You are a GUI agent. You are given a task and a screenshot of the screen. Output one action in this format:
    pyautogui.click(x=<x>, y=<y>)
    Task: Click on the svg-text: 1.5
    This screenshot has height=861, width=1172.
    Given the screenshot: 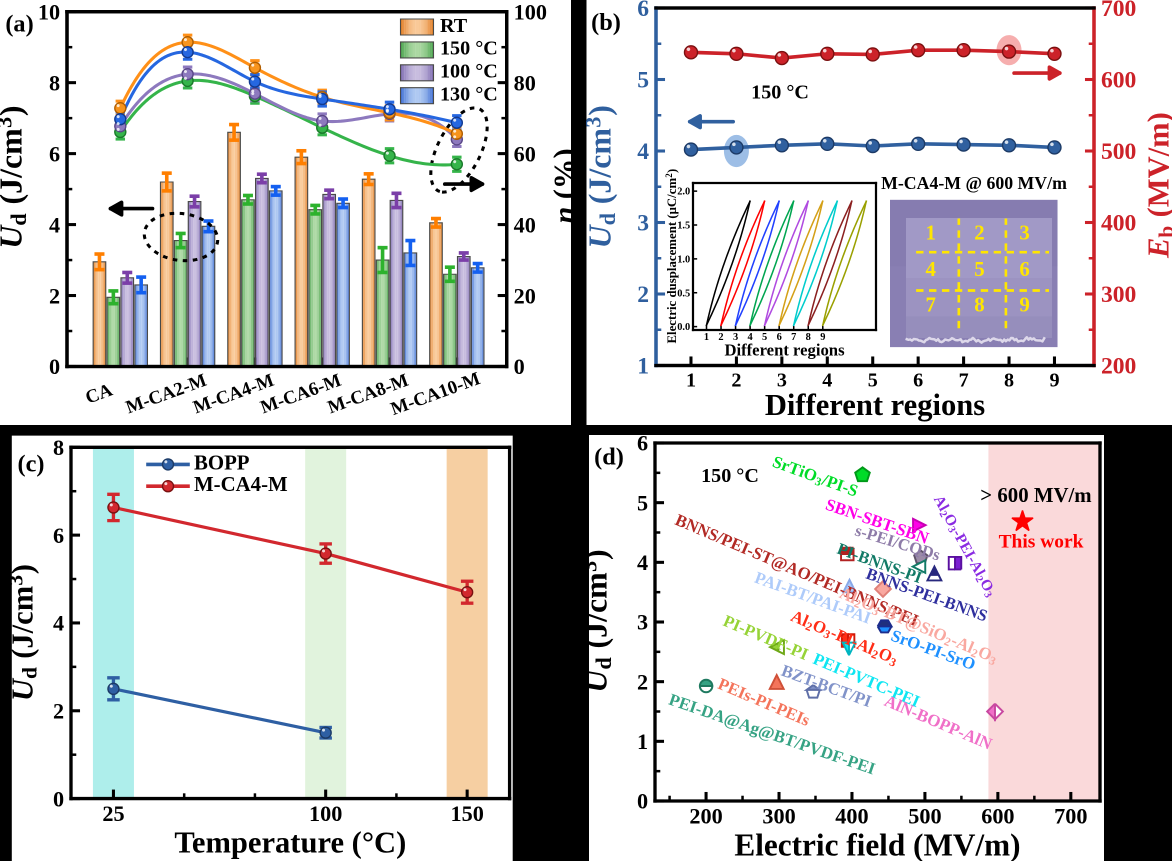 What is the action you would take?
    pyautogui.click(x=683, y=226)
    